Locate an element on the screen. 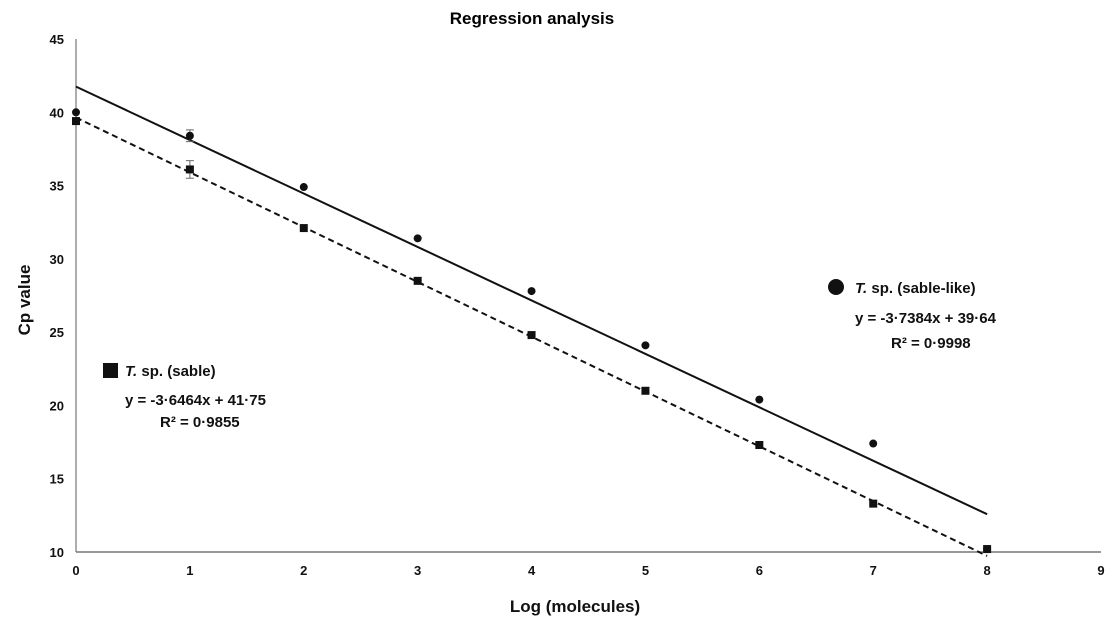 The width and height of the screenshot is (1106, 619). y-axis-label: Cp value is located at coordinates (24, 300).